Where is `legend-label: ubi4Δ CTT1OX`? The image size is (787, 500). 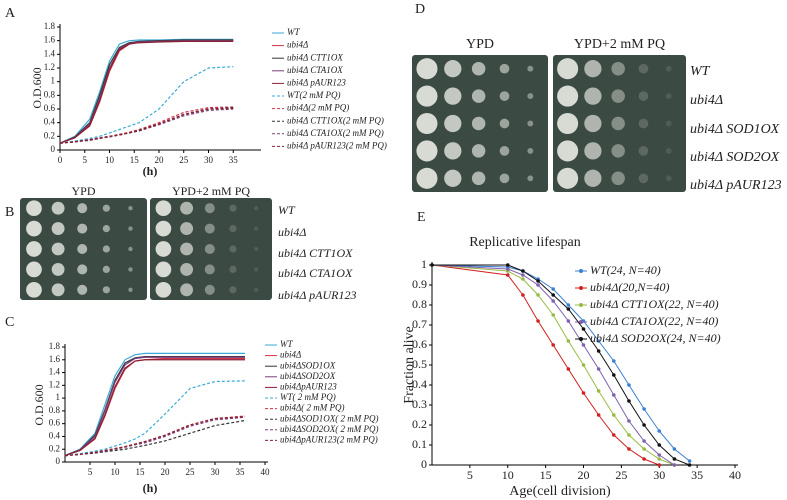
legend-label: ubi4Δ CTT1OX is located at coordinates (315, 57).